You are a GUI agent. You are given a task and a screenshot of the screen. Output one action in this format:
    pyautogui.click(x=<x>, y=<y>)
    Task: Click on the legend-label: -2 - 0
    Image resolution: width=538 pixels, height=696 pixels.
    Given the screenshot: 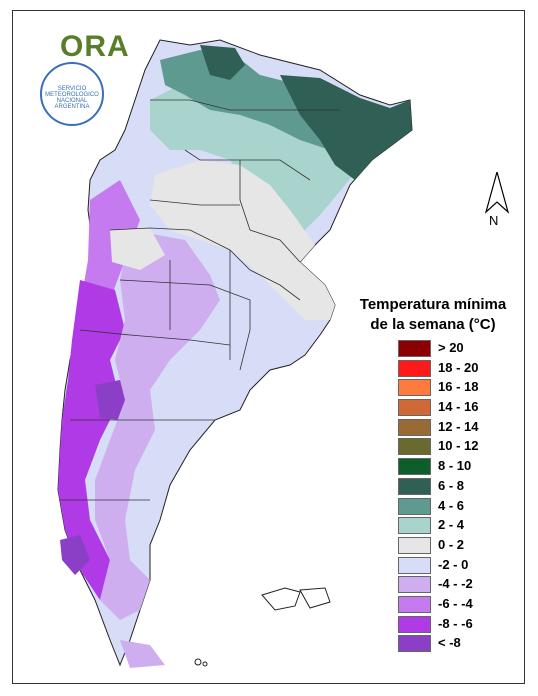 What is the action you would take?
    pyautogui.click(x=453, y=564)
    